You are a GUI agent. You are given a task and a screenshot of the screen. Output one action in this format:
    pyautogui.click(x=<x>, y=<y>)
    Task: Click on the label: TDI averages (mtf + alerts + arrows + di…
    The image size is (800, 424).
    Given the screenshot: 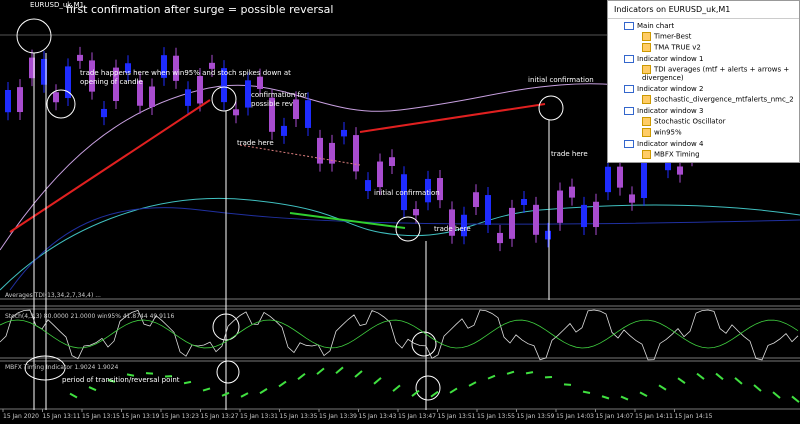 What is the action you would take?
    pyautogui.click(x=716, y=74)
    